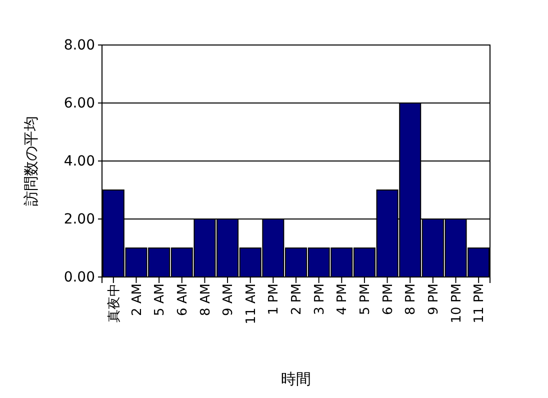 Image resolution: width=548 pixels, height=398 pixels. I want to click on x-tick-label: 3 PM, so click(320, 299).